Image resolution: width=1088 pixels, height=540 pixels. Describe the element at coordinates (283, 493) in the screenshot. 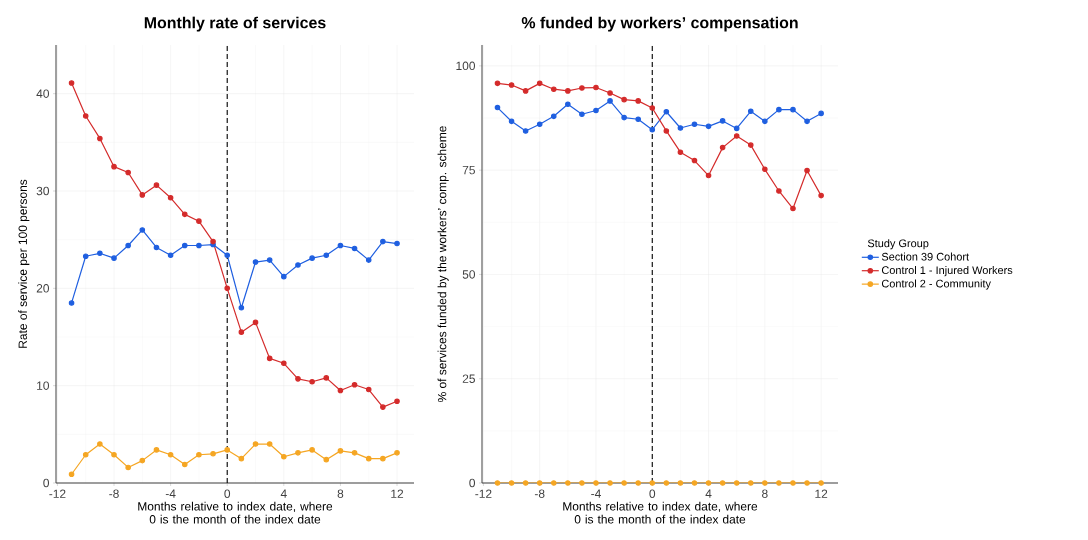

I see `x-tick-label: 4` at that location.